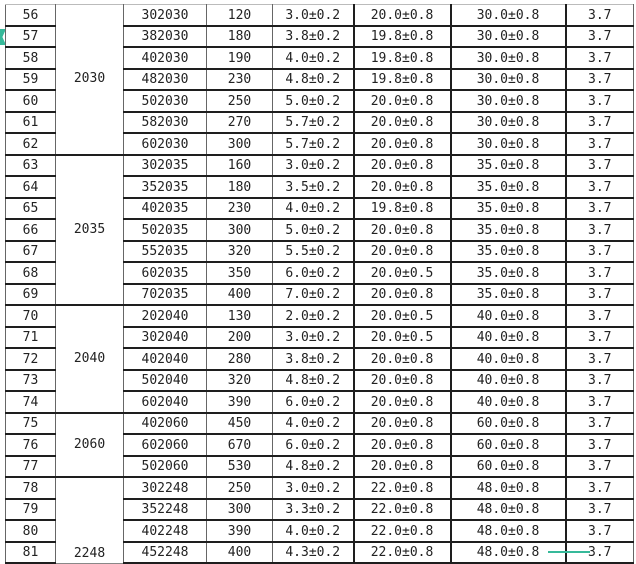 This screenshot has width=636, height=564. Describe the element at coordinates (30, 144) in the screenshot. I see `row-number-cell: 62` at that location.